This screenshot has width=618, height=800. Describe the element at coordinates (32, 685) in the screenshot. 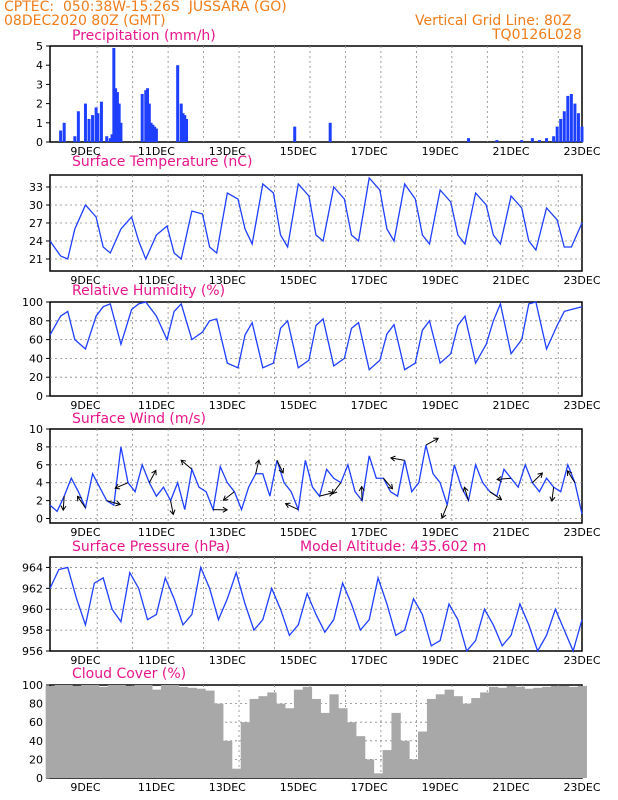

I see `y-tick-label: 100` at that location.